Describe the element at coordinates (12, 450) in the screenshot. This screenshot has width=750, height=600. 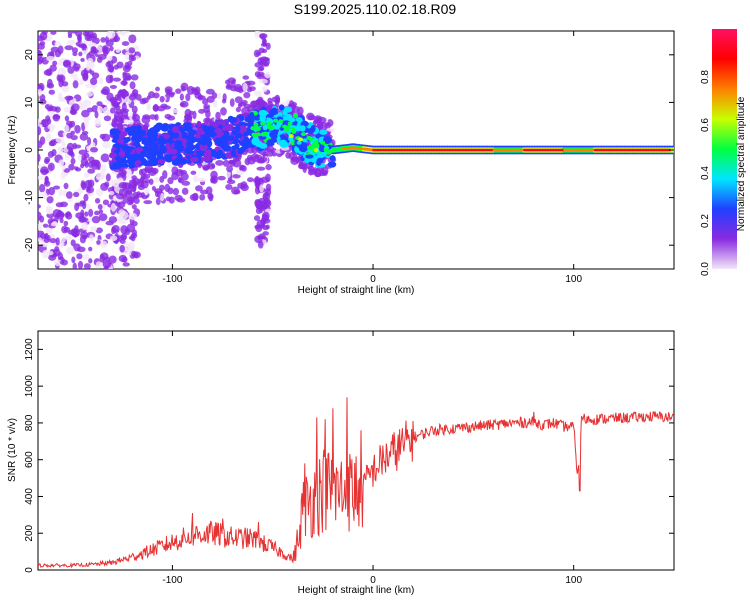
I see `snr-ylabel: SNR (10 * v/v)` at that location.